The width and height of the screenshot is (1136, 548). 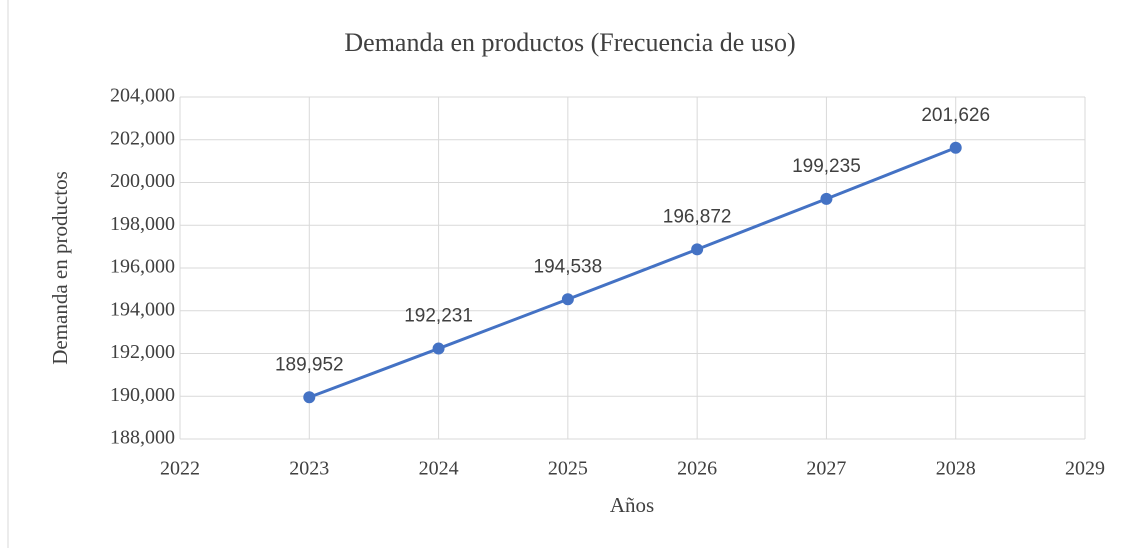 I want to click on x-tick-label: 2028, so click(x=956, y=469).